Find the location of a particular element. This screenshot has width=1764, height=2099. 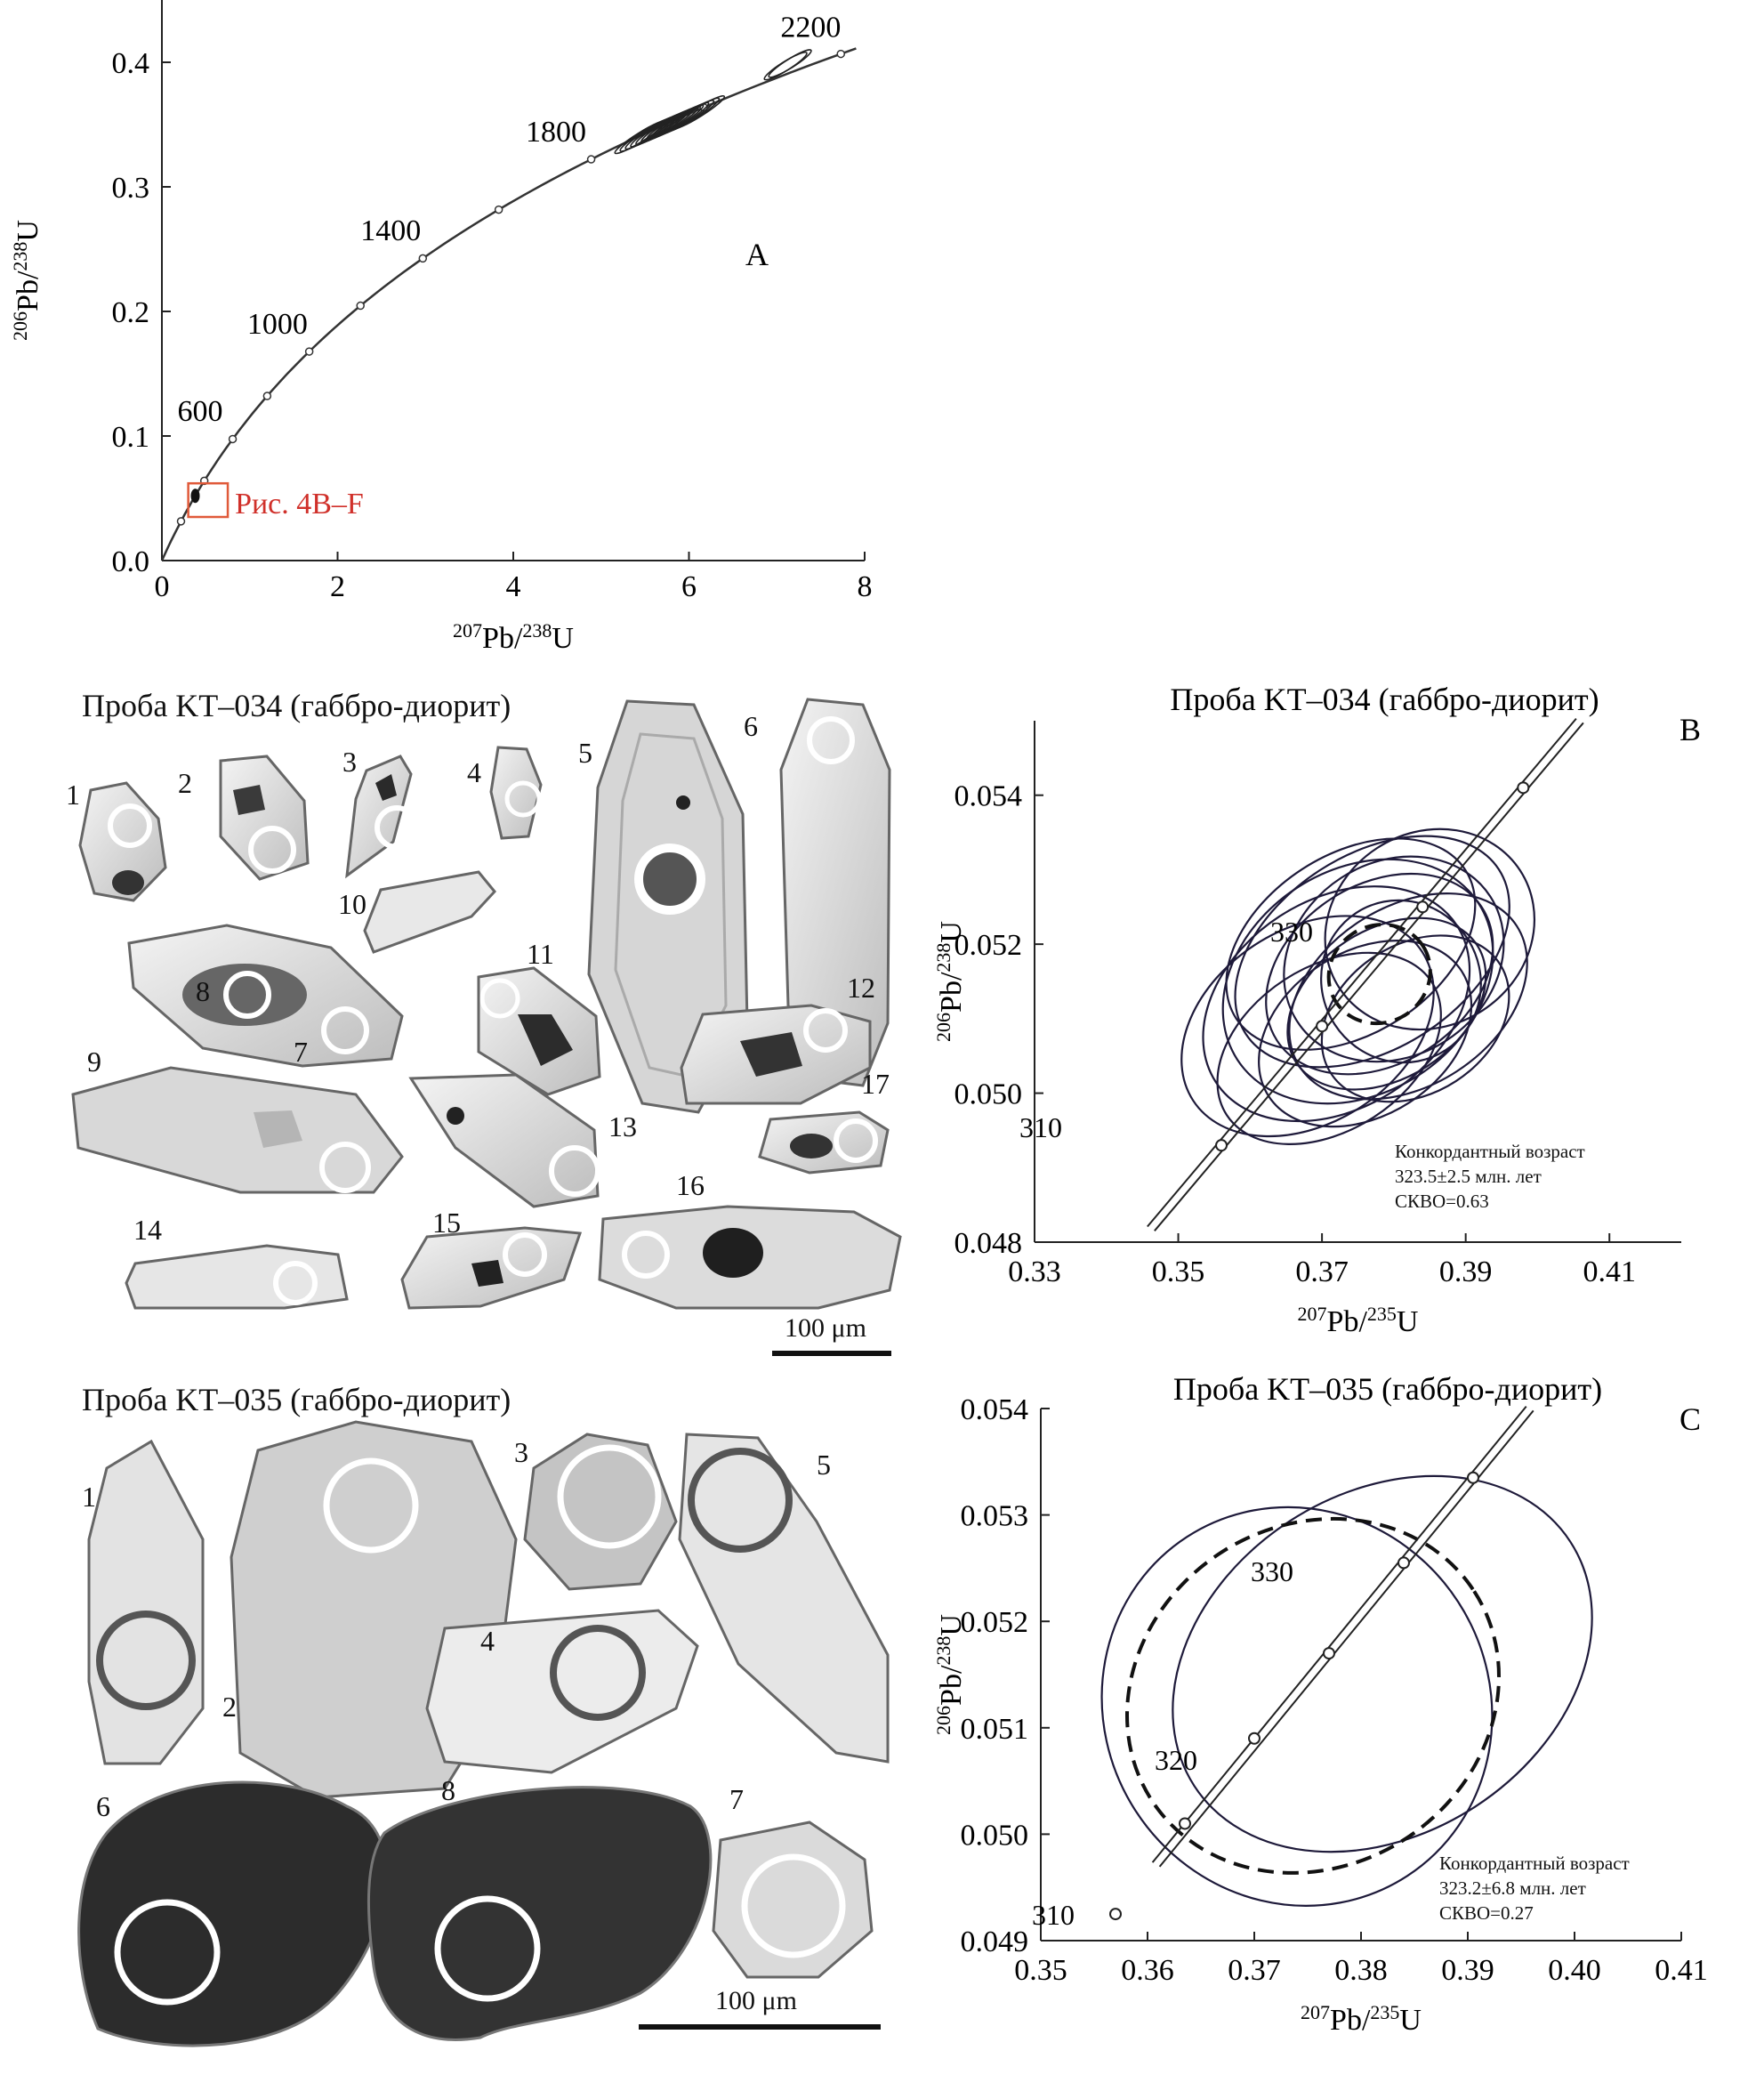

y-tick-label: 0.0 is located at coordinates (131, 561).